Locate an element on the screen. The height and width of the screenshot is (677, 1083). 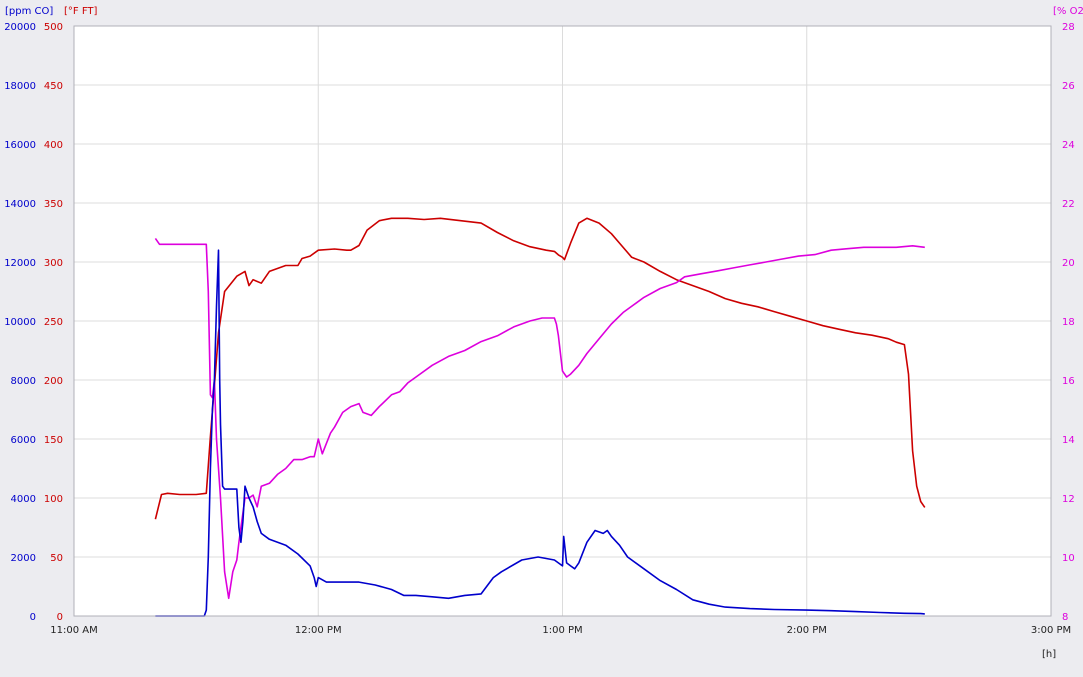
co-tick-label: 0 is located at coordinates (33, 617).